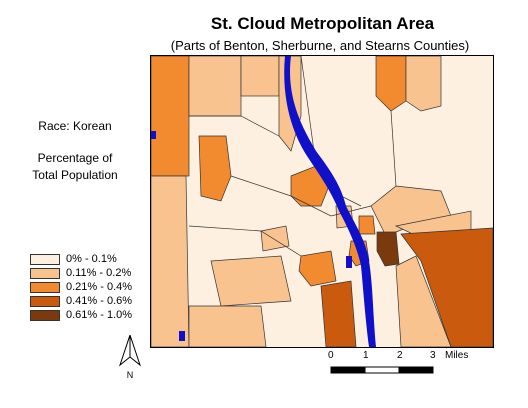 Image resolution: width=528 pixels, height=408 pixels. I want to click on scale-tick-label: 3, so click(433, 355).